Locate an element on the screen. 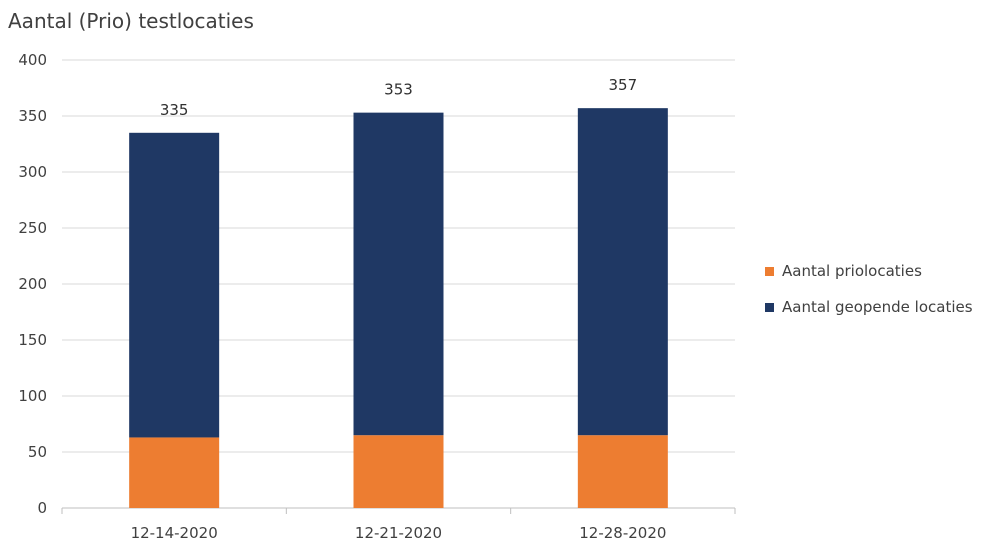 This screenshot has width=1008, height=546. y-tick-label: 300 is located at coordinates (32, 172).